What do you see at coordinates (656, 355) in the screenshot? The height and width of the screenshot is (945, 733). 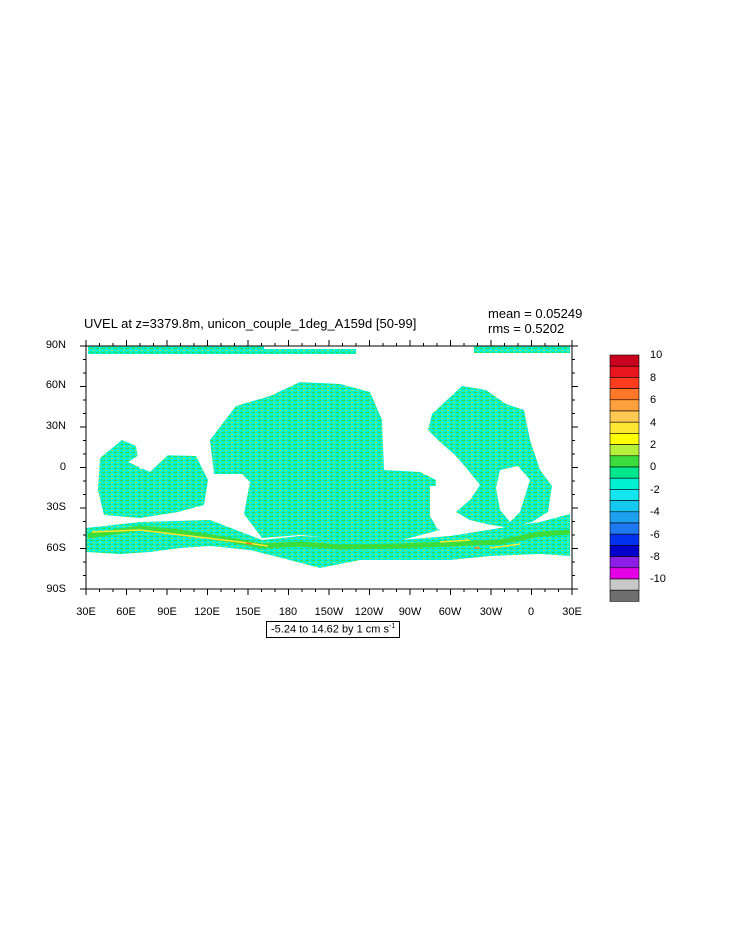 I see `colorbar-label-10: 10` at bounding box center [656, 355].